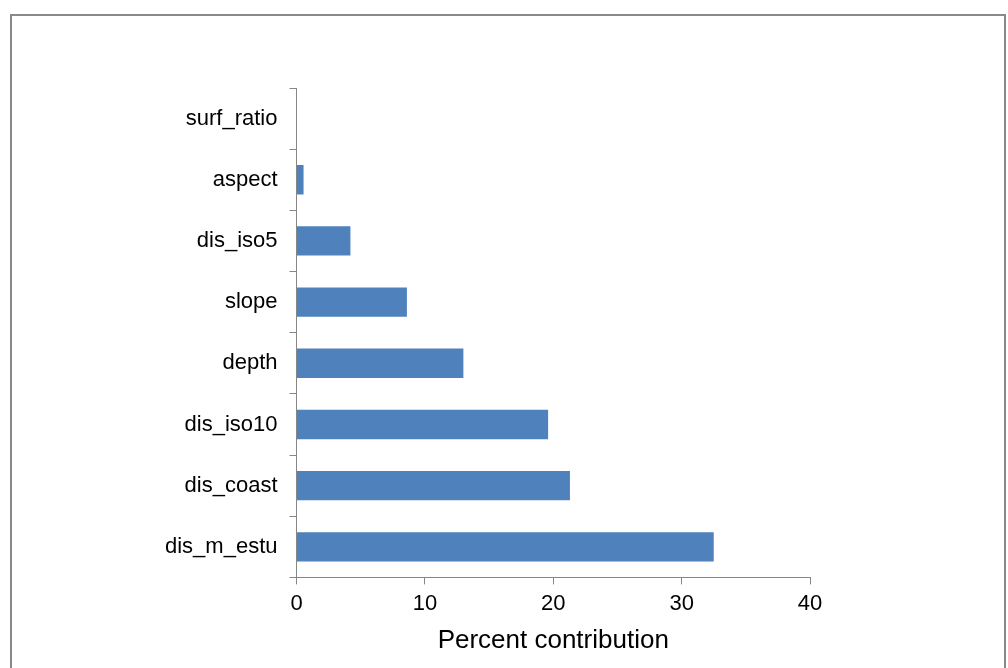 This screenshot has width=1008, height=668. I want to click on y-tick-label: depth, so click(250, 362).